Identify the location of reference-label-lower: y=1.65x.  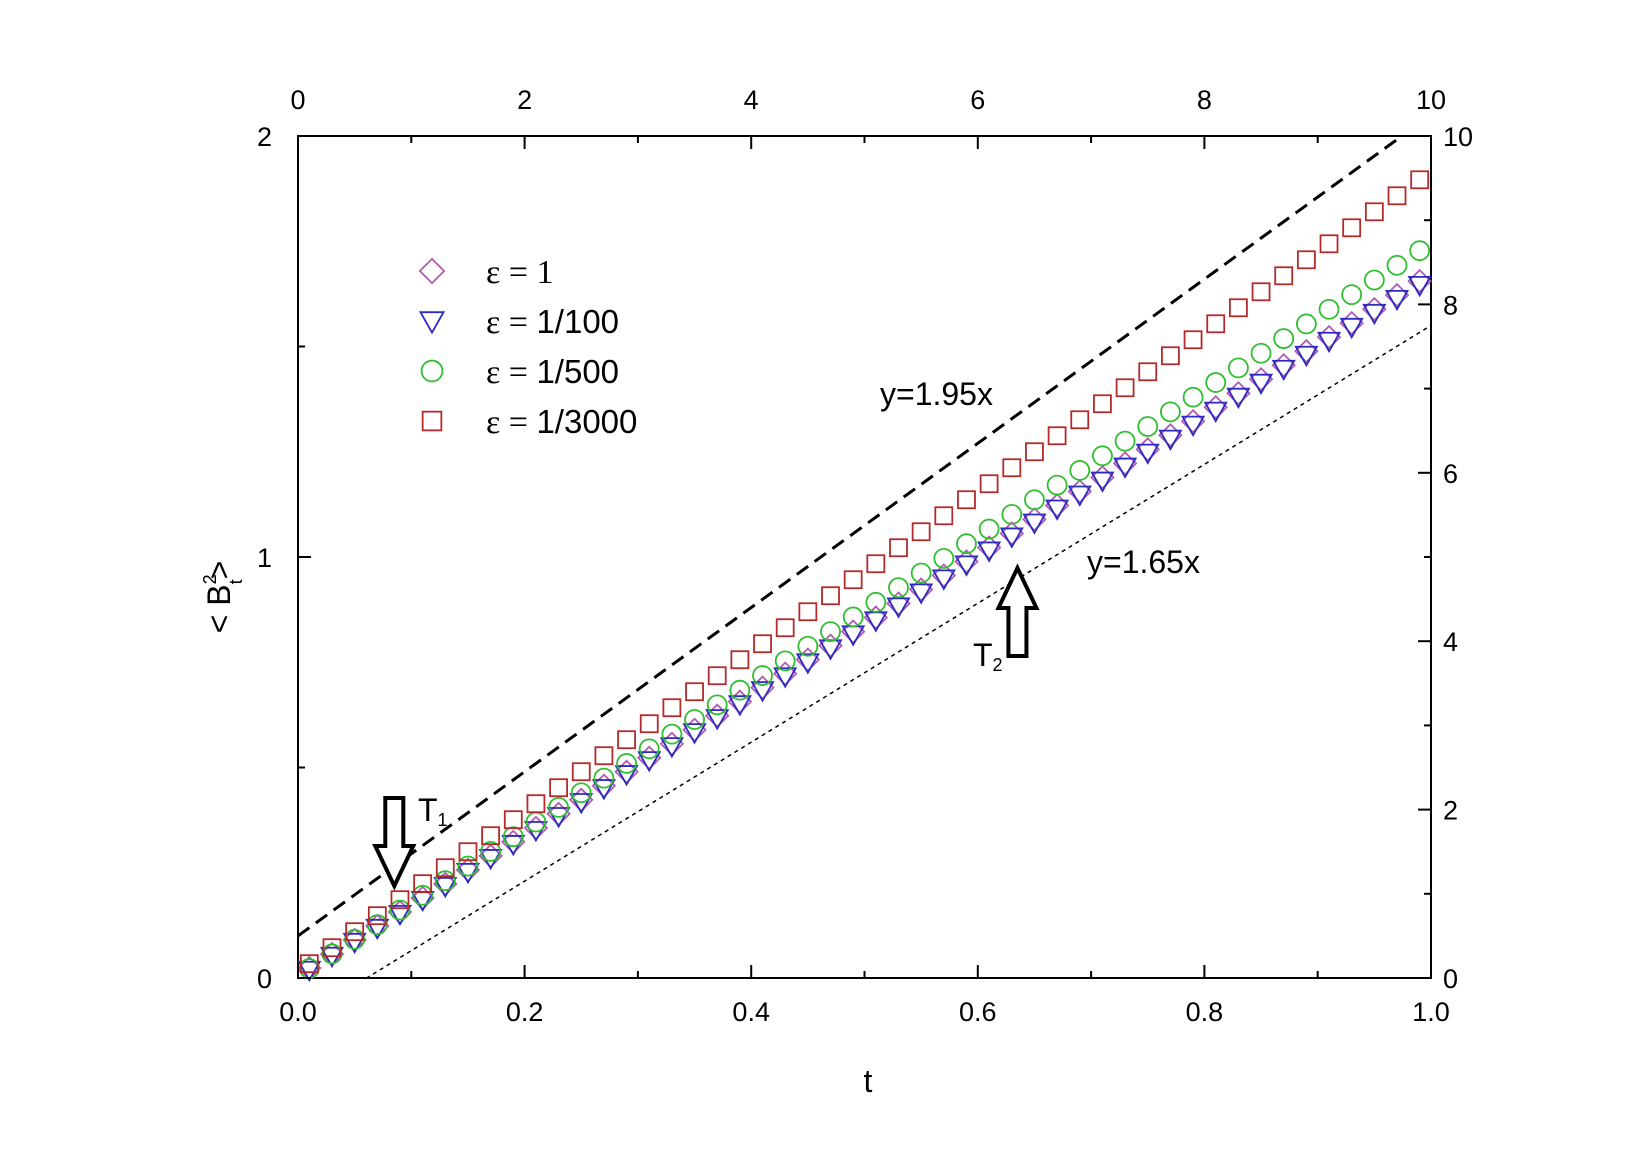
(1143, 562).